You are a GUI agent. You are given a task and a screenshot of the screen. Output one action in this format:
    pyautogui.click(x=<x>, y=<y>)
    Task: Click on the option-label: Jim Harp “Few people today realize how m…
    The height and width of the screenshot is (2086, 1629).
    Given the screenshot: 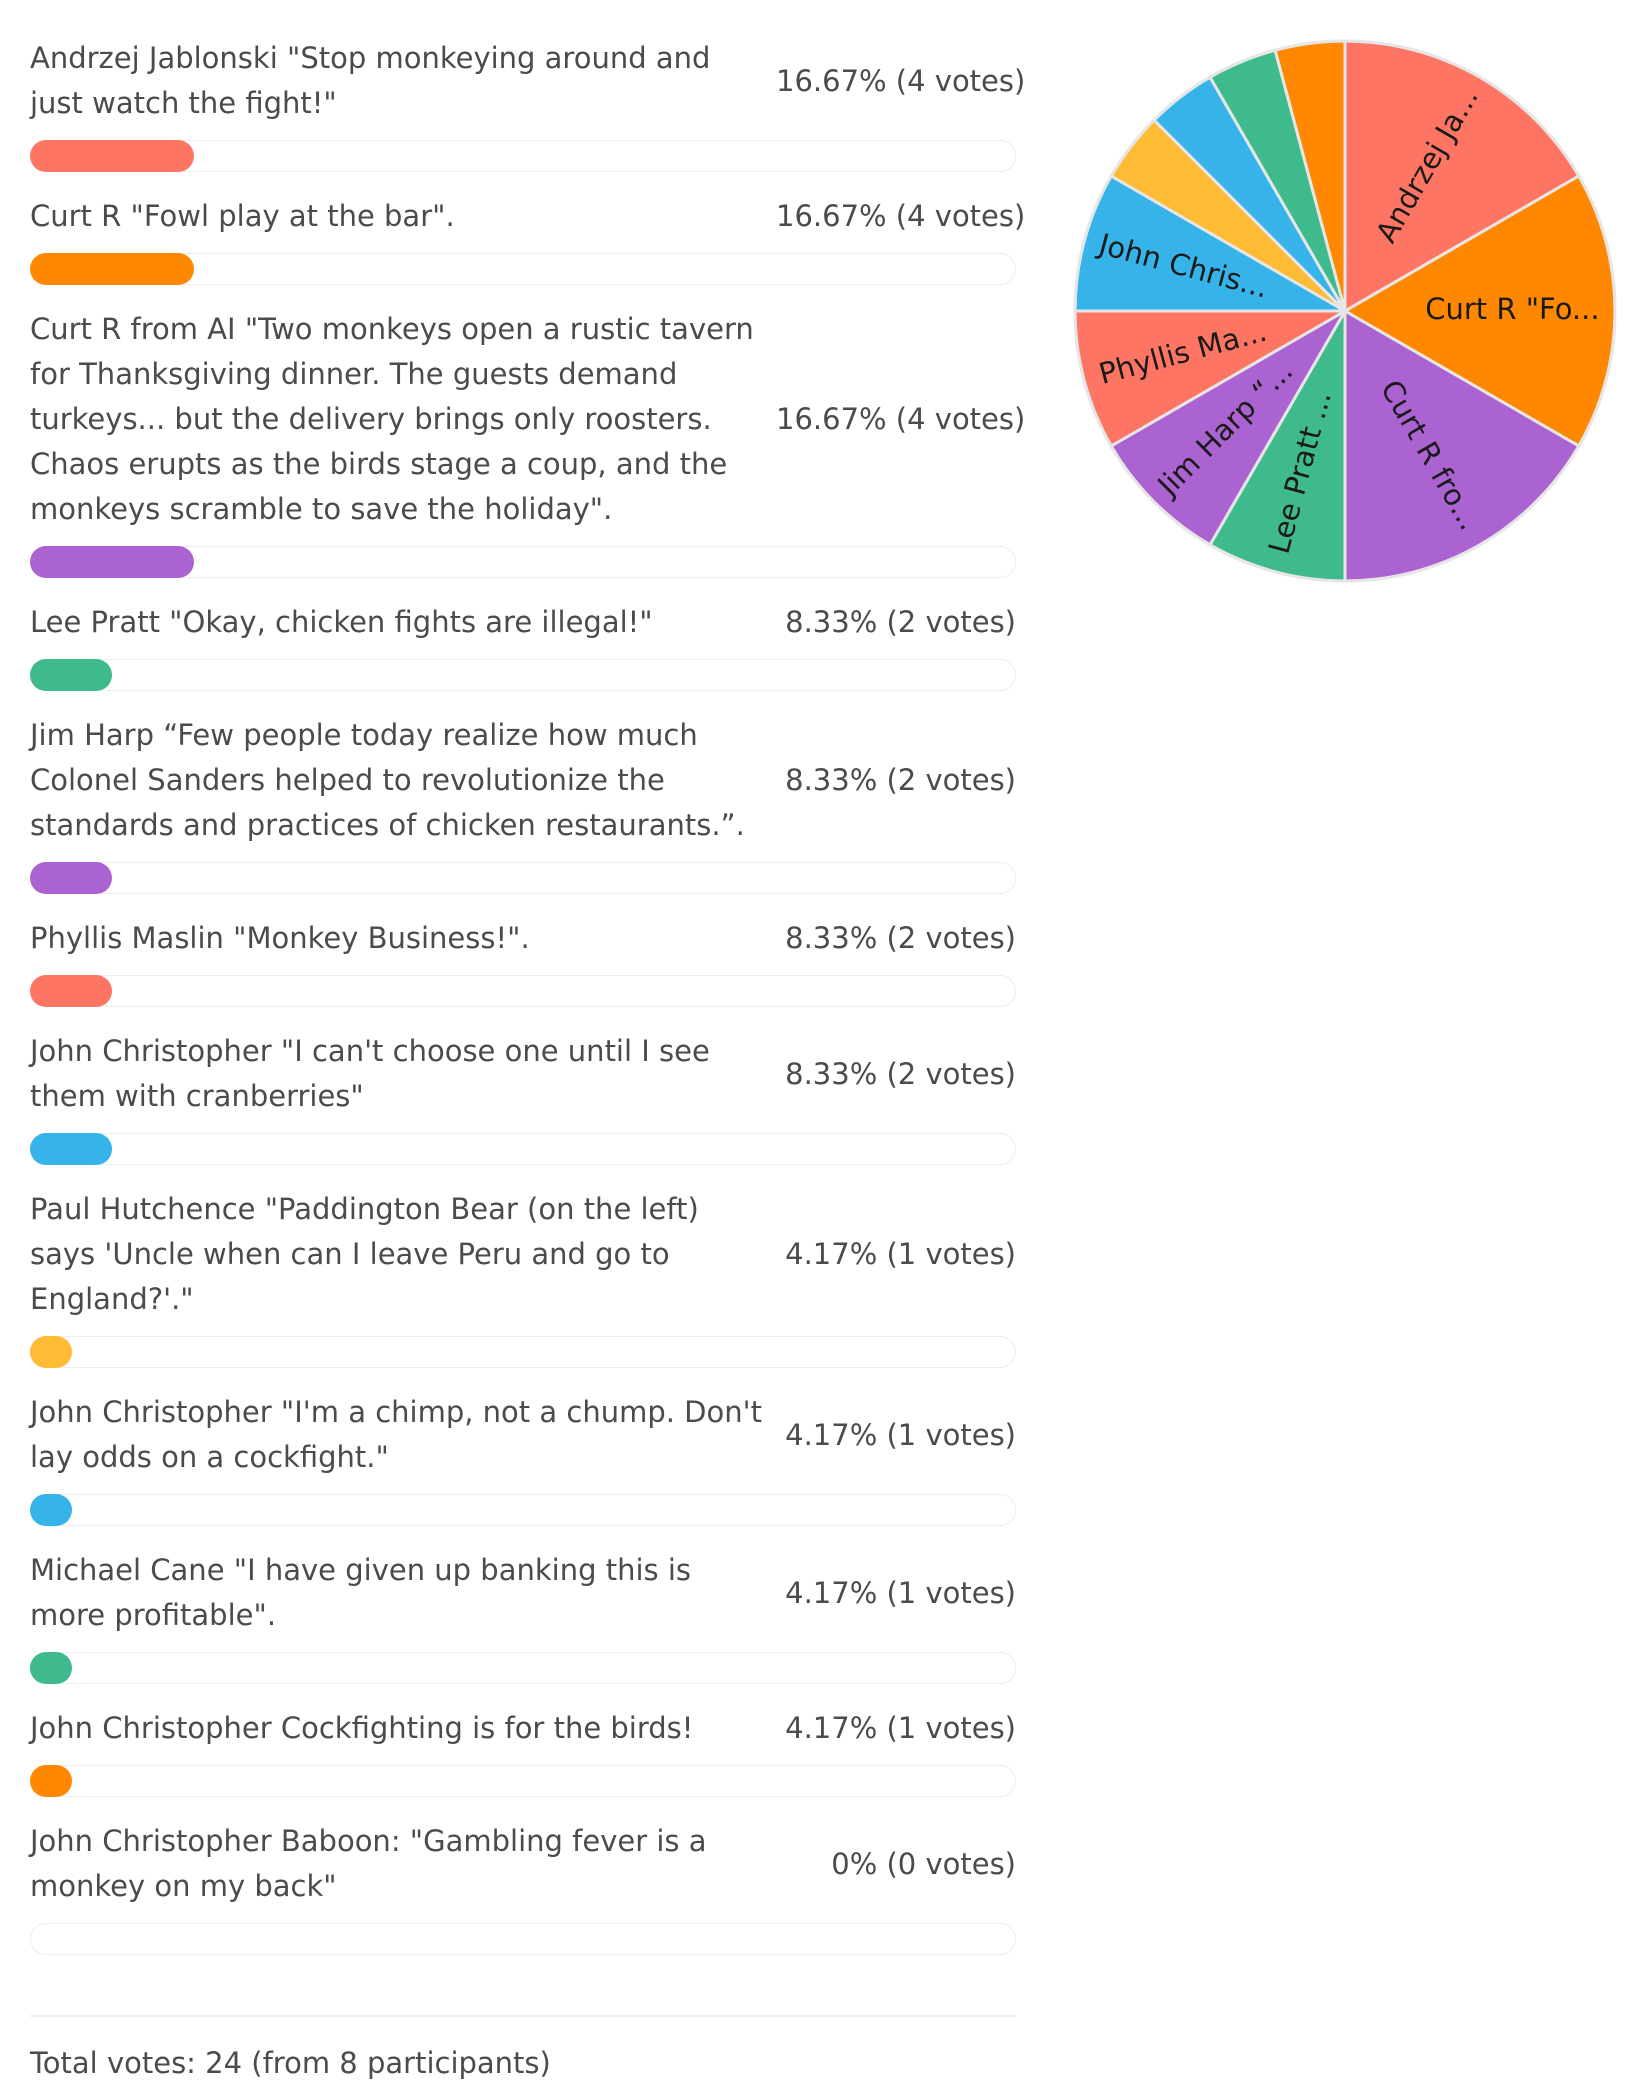 What is the action you would take?
    pyautogui.click(x=387, y=780)
    